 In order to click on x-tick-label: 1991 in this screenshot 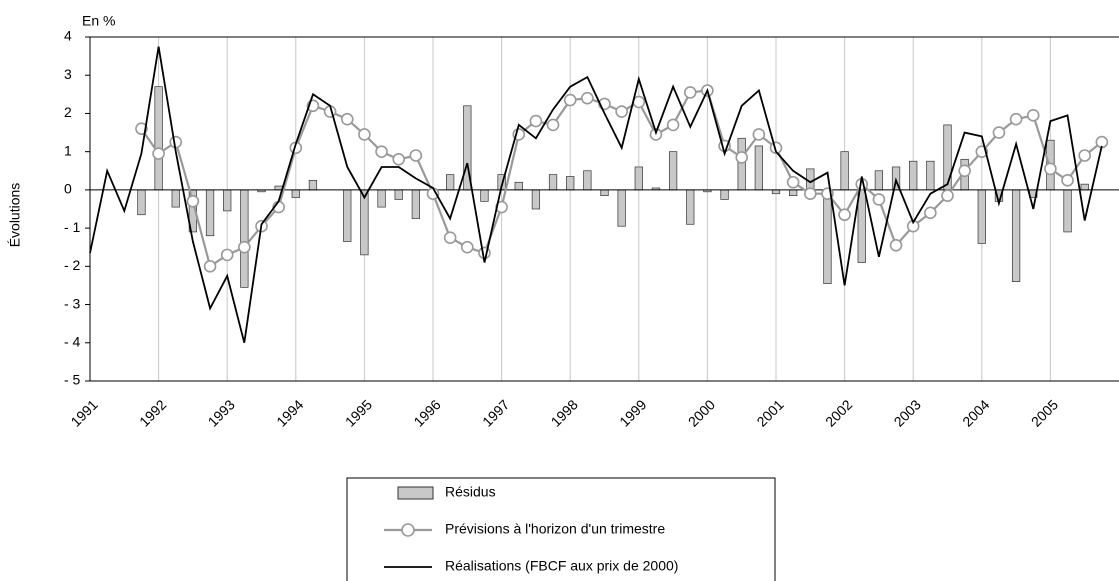, I will do `click(83, 412)`.